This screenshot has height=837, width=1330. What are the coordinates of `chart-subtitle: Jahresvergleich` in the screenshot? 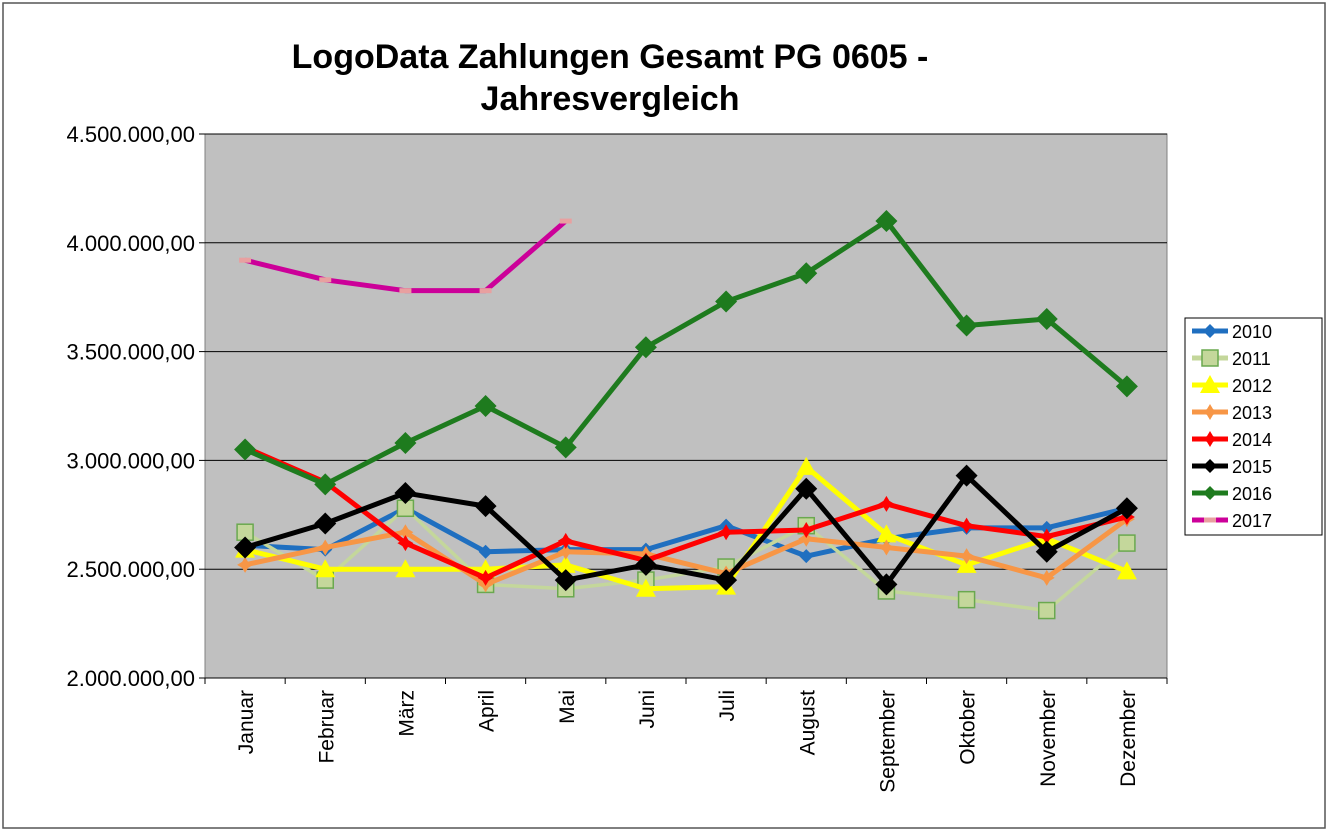 It's located at (610, 99).